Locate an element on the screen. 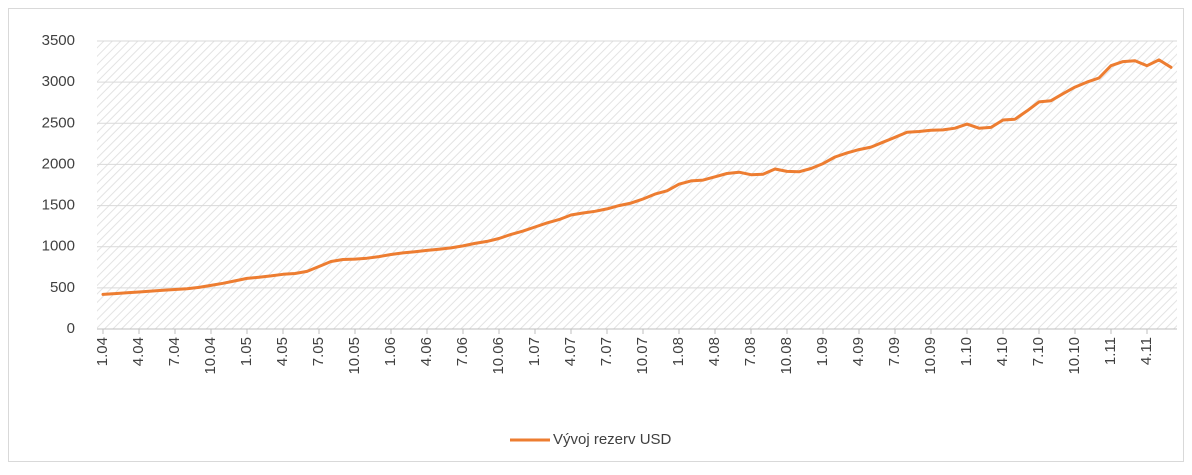 This screenshot has height=475, width=1192. x-tick-label: 7.08 is located at coordinates (750, 351).